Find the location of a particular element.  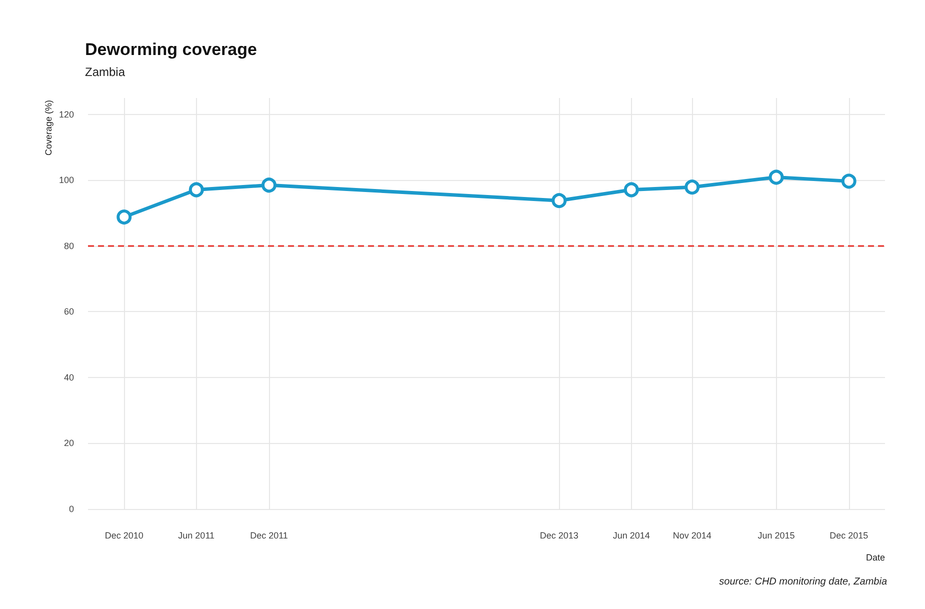

y-tick-label: 80 is located at coordinates (69, 245).